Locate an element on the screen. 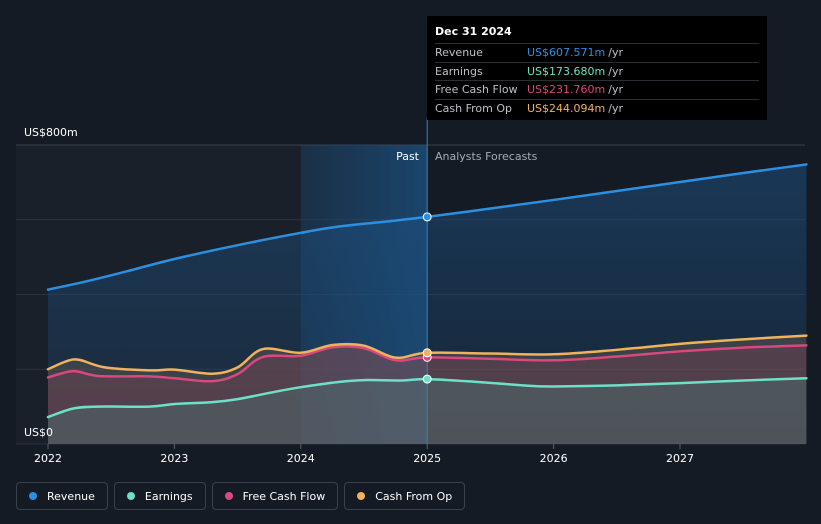 Image resolution: width=821 pixels, height=524 pixels. x-tick-label: 2022 is located at coordinates (48, 458).